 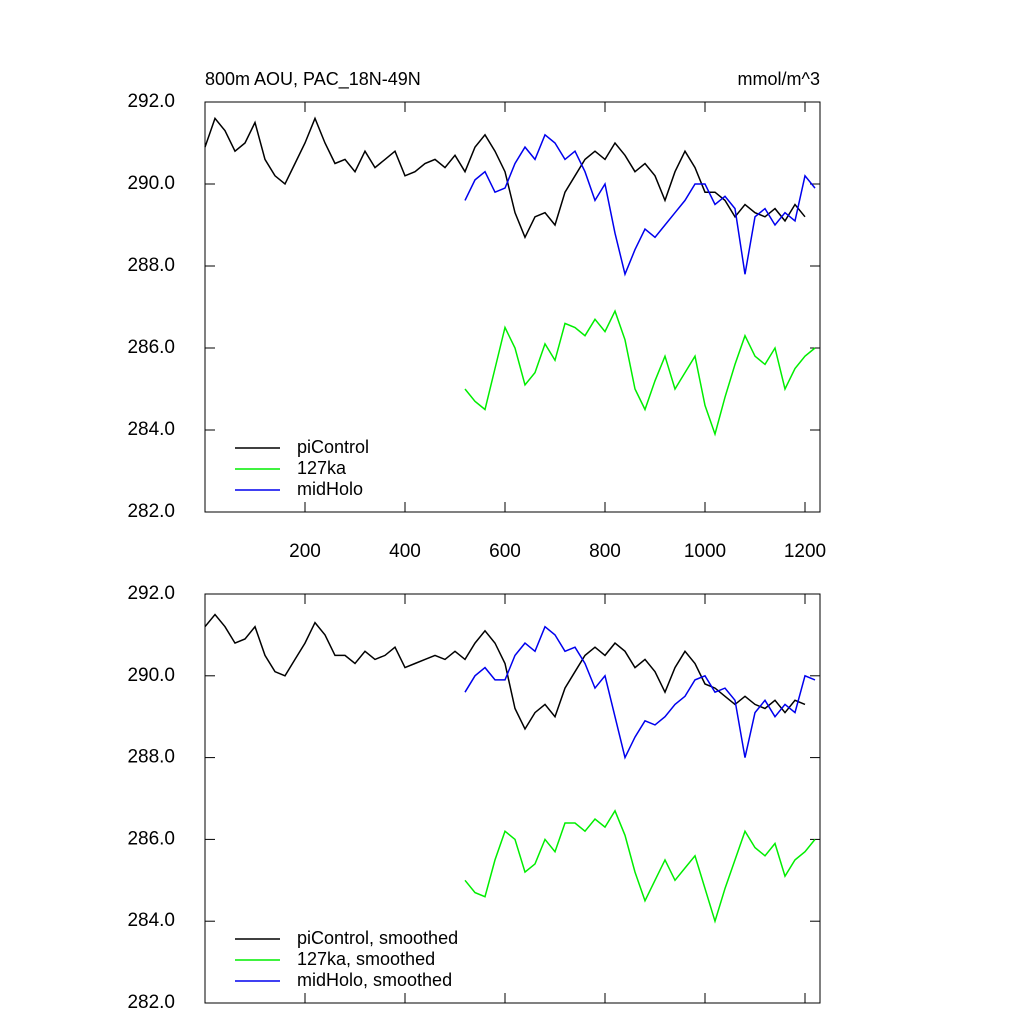 I want to click on legend-label: midHolo, so click(x=330, y=489).